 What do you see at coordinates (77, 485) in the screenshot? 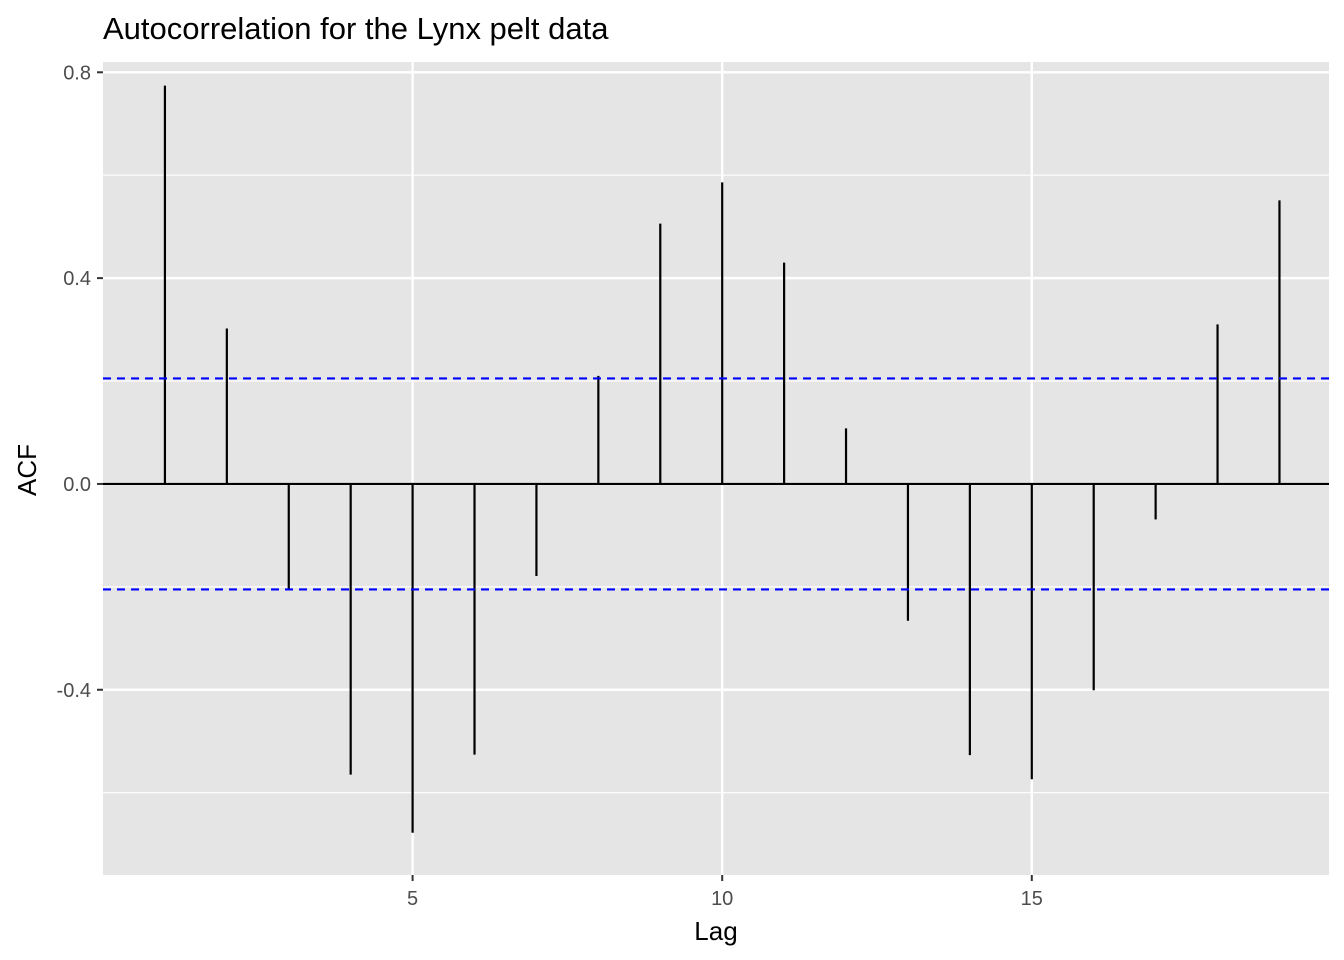
I see `y-tick-label: 0.0` at bounding box center [77, 485].